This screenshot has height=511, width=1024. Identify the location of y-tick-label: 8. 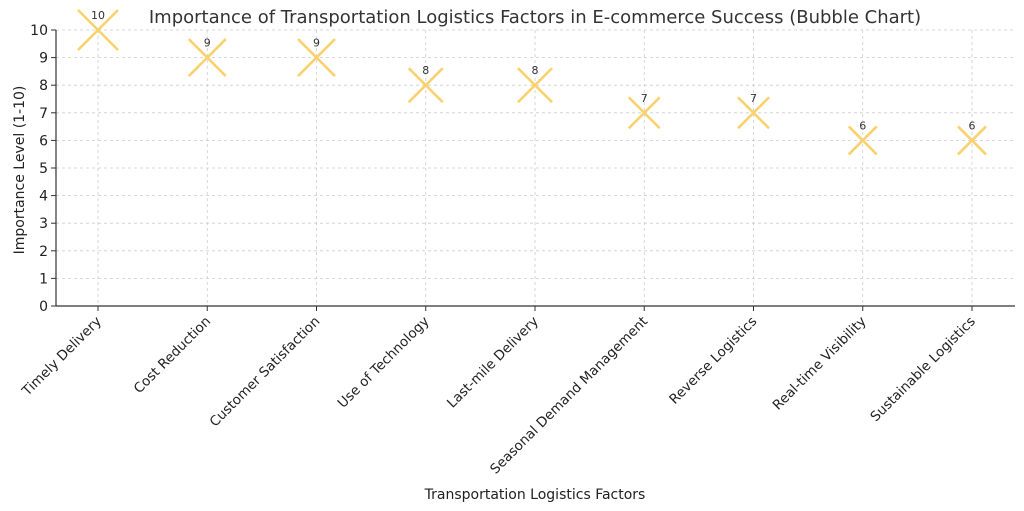
(43, 86).